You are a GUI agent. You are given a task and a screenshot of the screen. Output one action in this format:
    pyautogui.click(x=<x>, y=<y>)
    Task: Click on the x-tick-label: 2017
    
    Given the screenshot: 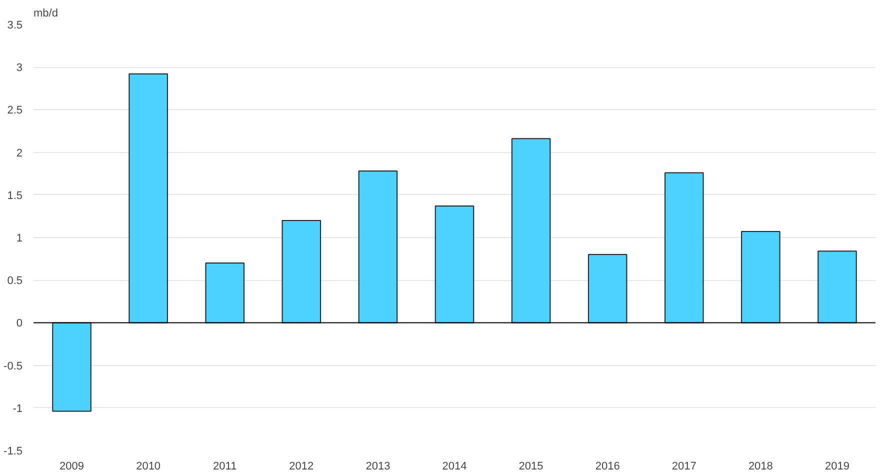 What is the action you would take?
    pyautogui.click(x=684, y=466)
    